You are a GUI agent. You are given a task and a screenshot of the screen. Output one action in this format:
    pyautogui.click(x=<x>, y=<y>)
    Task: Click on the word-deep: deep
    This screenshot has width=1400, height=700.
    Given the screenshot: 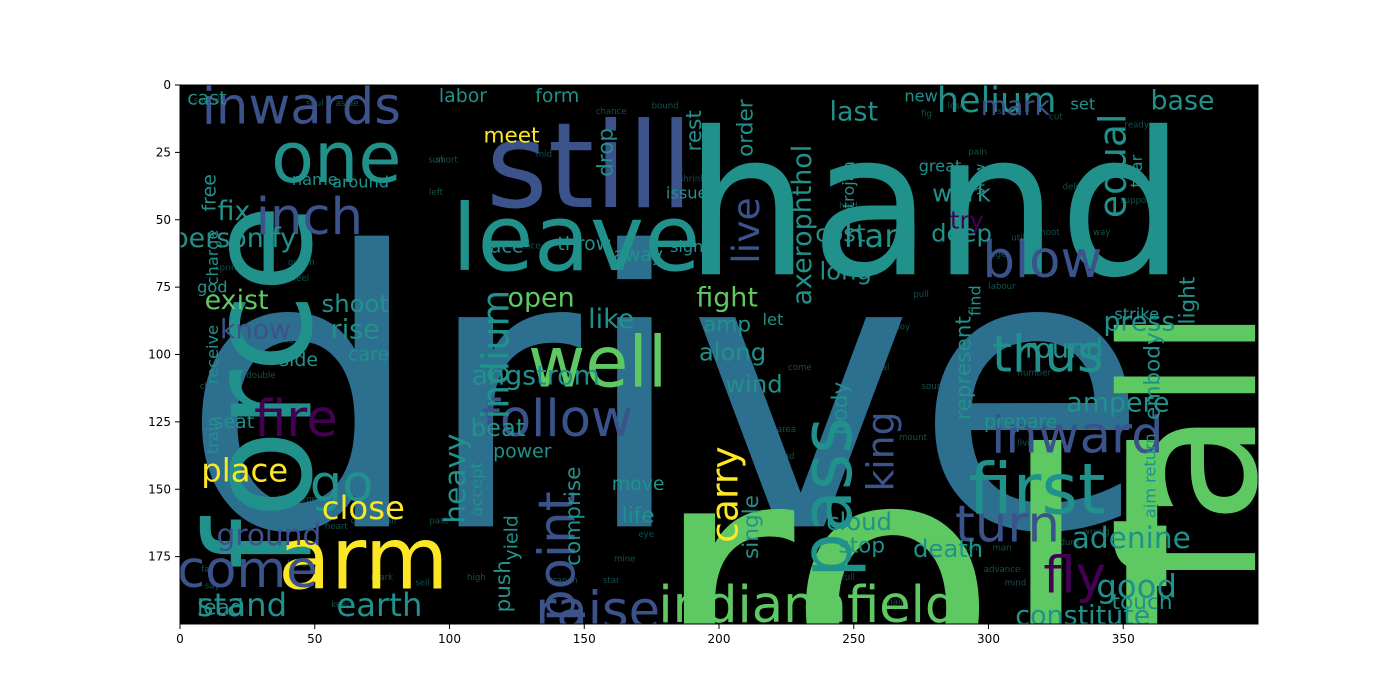 What is the action you would take?
    pyautogui.click(x=961, y=233)
    